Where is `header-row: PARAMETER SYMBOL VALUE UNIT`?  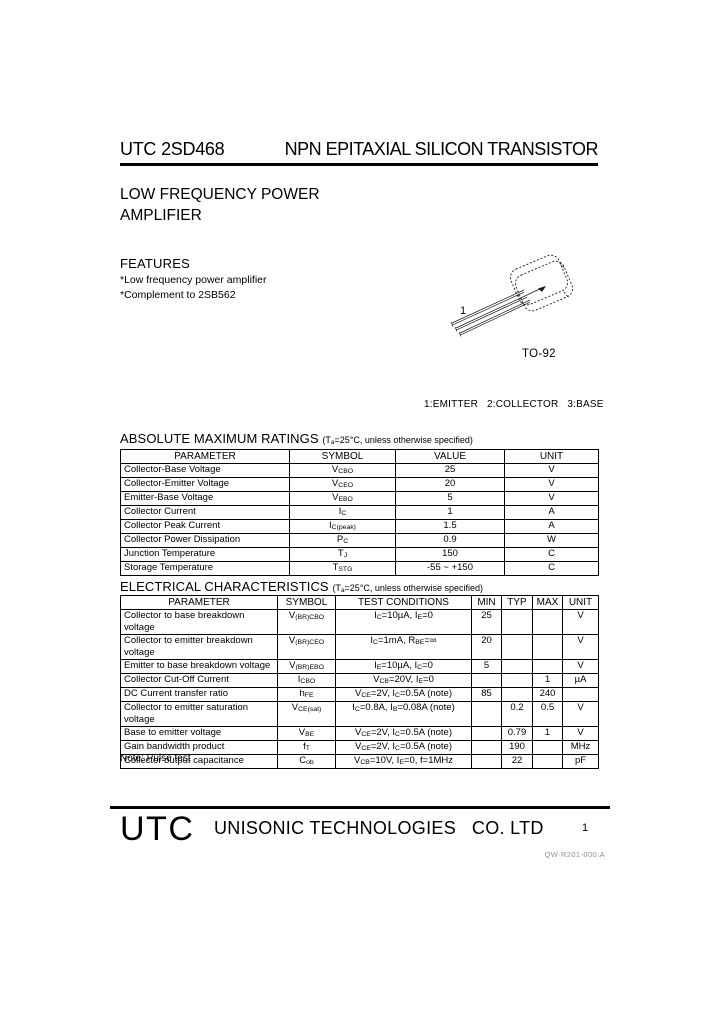 header-row: PARAMETER SYMBOL VALUE UNIT is located at coordinates (359, 456).